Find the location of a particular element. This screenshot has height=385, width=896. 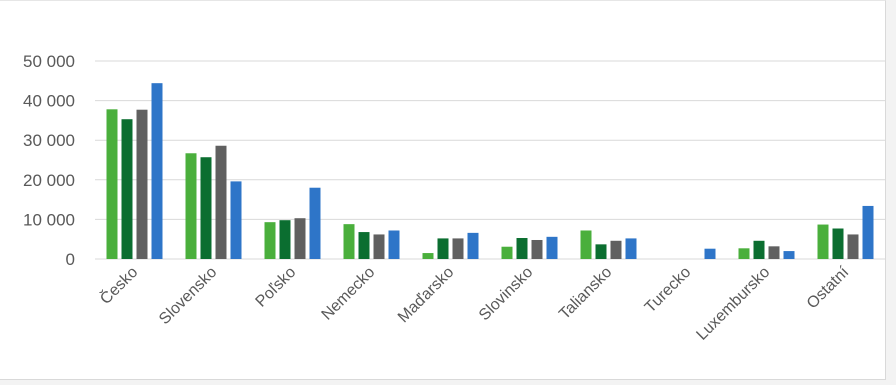

x-tick-label: Taliansko is located at coordinates (585, 293).